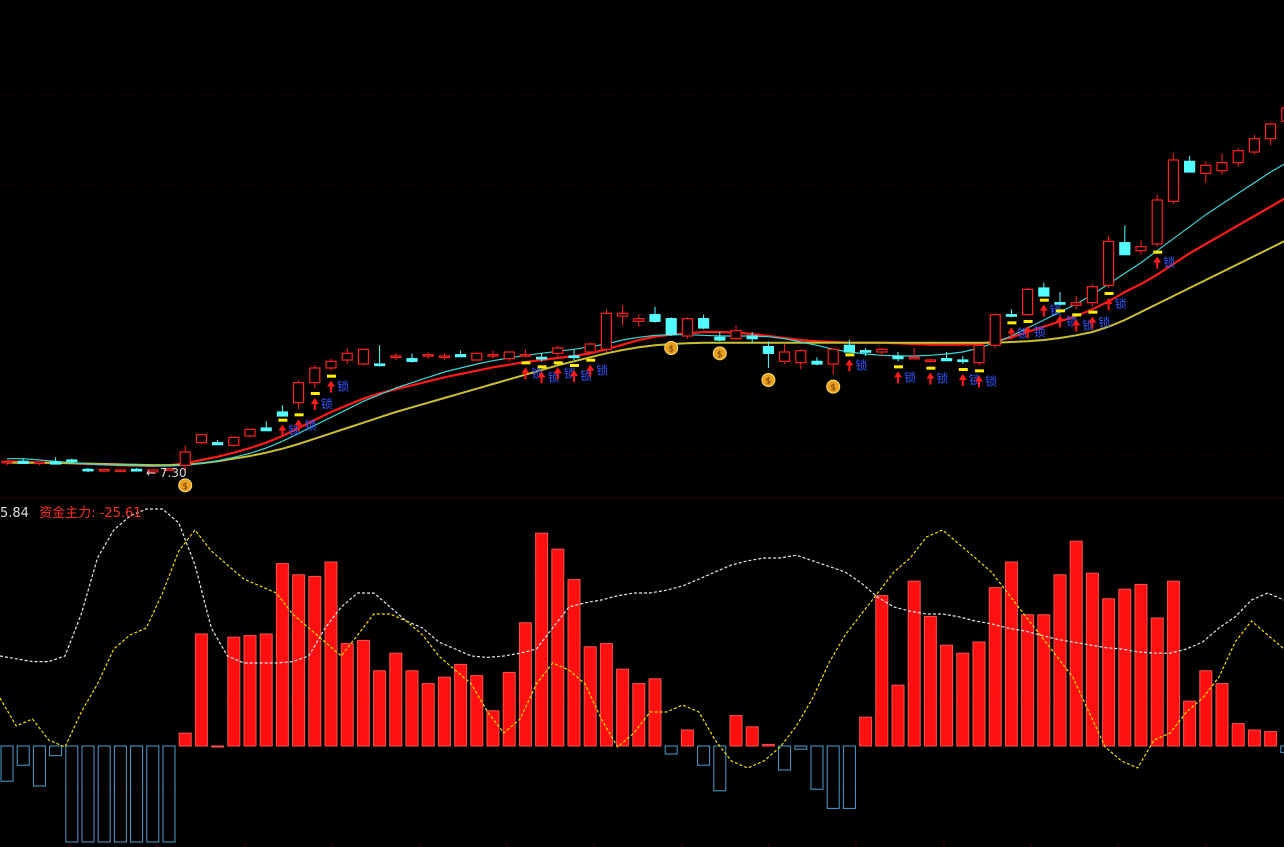  What do you see at coordinates (166, 473) in the screenshot?
I see `price-low-label: ← 7.30` at bounding box center [166, 473].